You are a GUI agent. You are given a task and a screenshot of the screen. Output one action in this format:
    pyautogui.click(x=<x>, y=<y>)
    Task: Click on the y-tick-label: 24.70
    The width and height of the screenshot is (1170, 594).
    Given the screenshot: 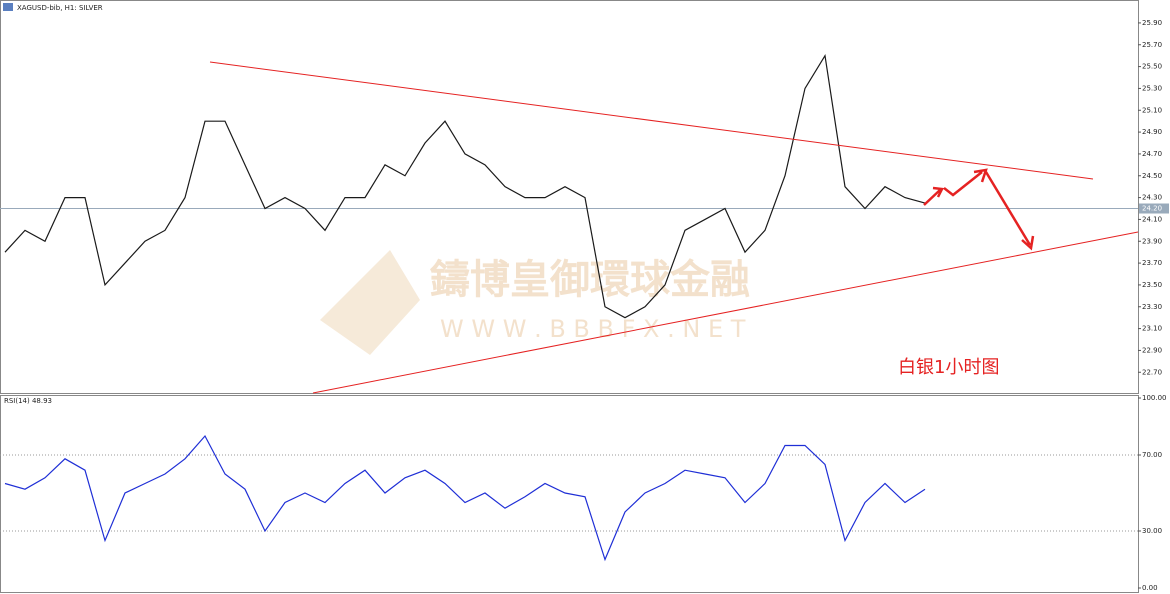 What is the action you would take?
    pyautogui.click(x=1152, y=154)
    